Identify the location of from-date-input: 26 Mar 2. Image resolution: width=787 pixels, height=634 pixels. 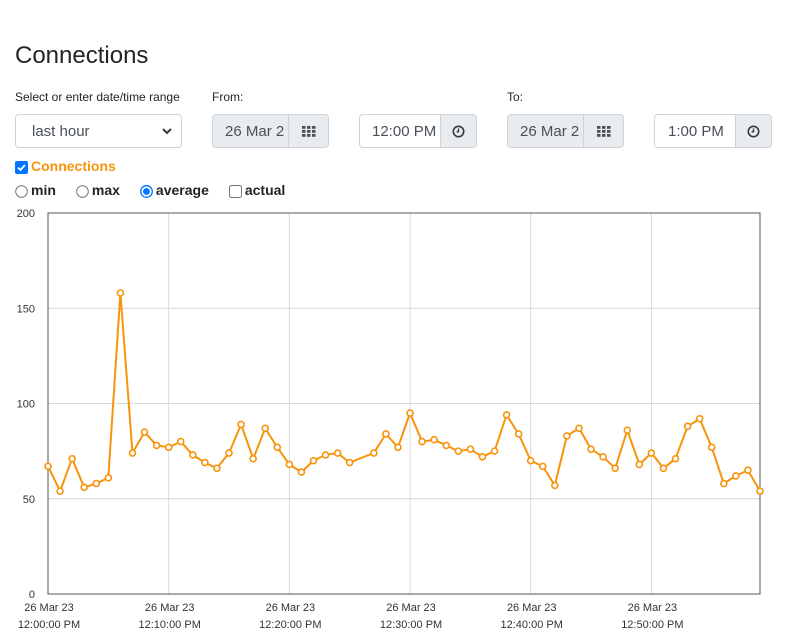
(250, 131).